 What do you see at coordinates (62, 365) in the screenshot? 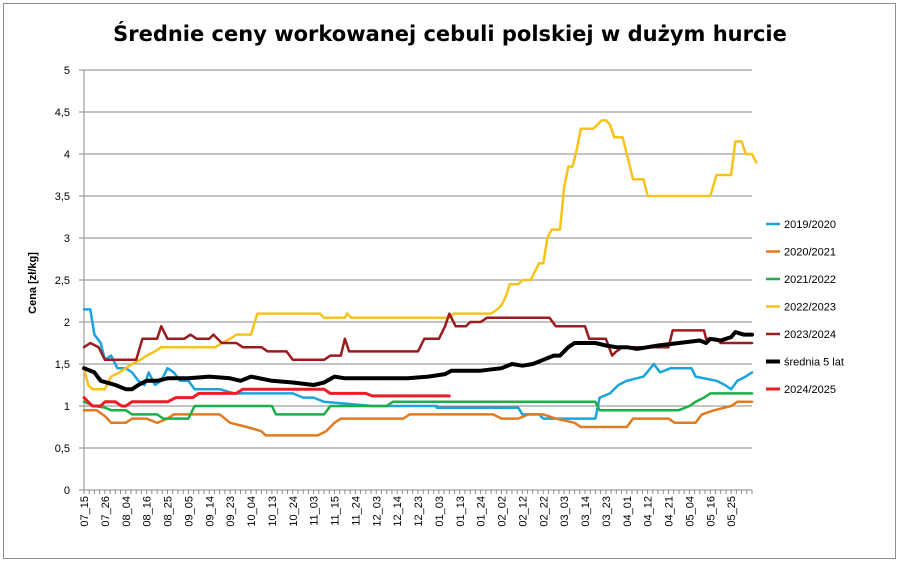
I see `y-tick-label: 1,5` at bounding box center [62, 365].